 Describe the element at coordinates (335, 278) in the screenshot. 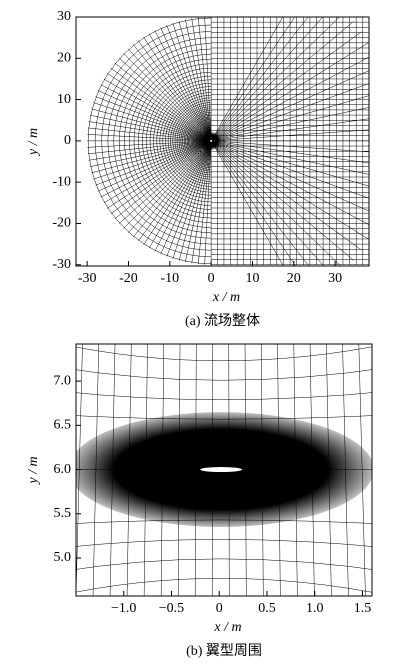

I see `x-tick-label: 30` at that location.